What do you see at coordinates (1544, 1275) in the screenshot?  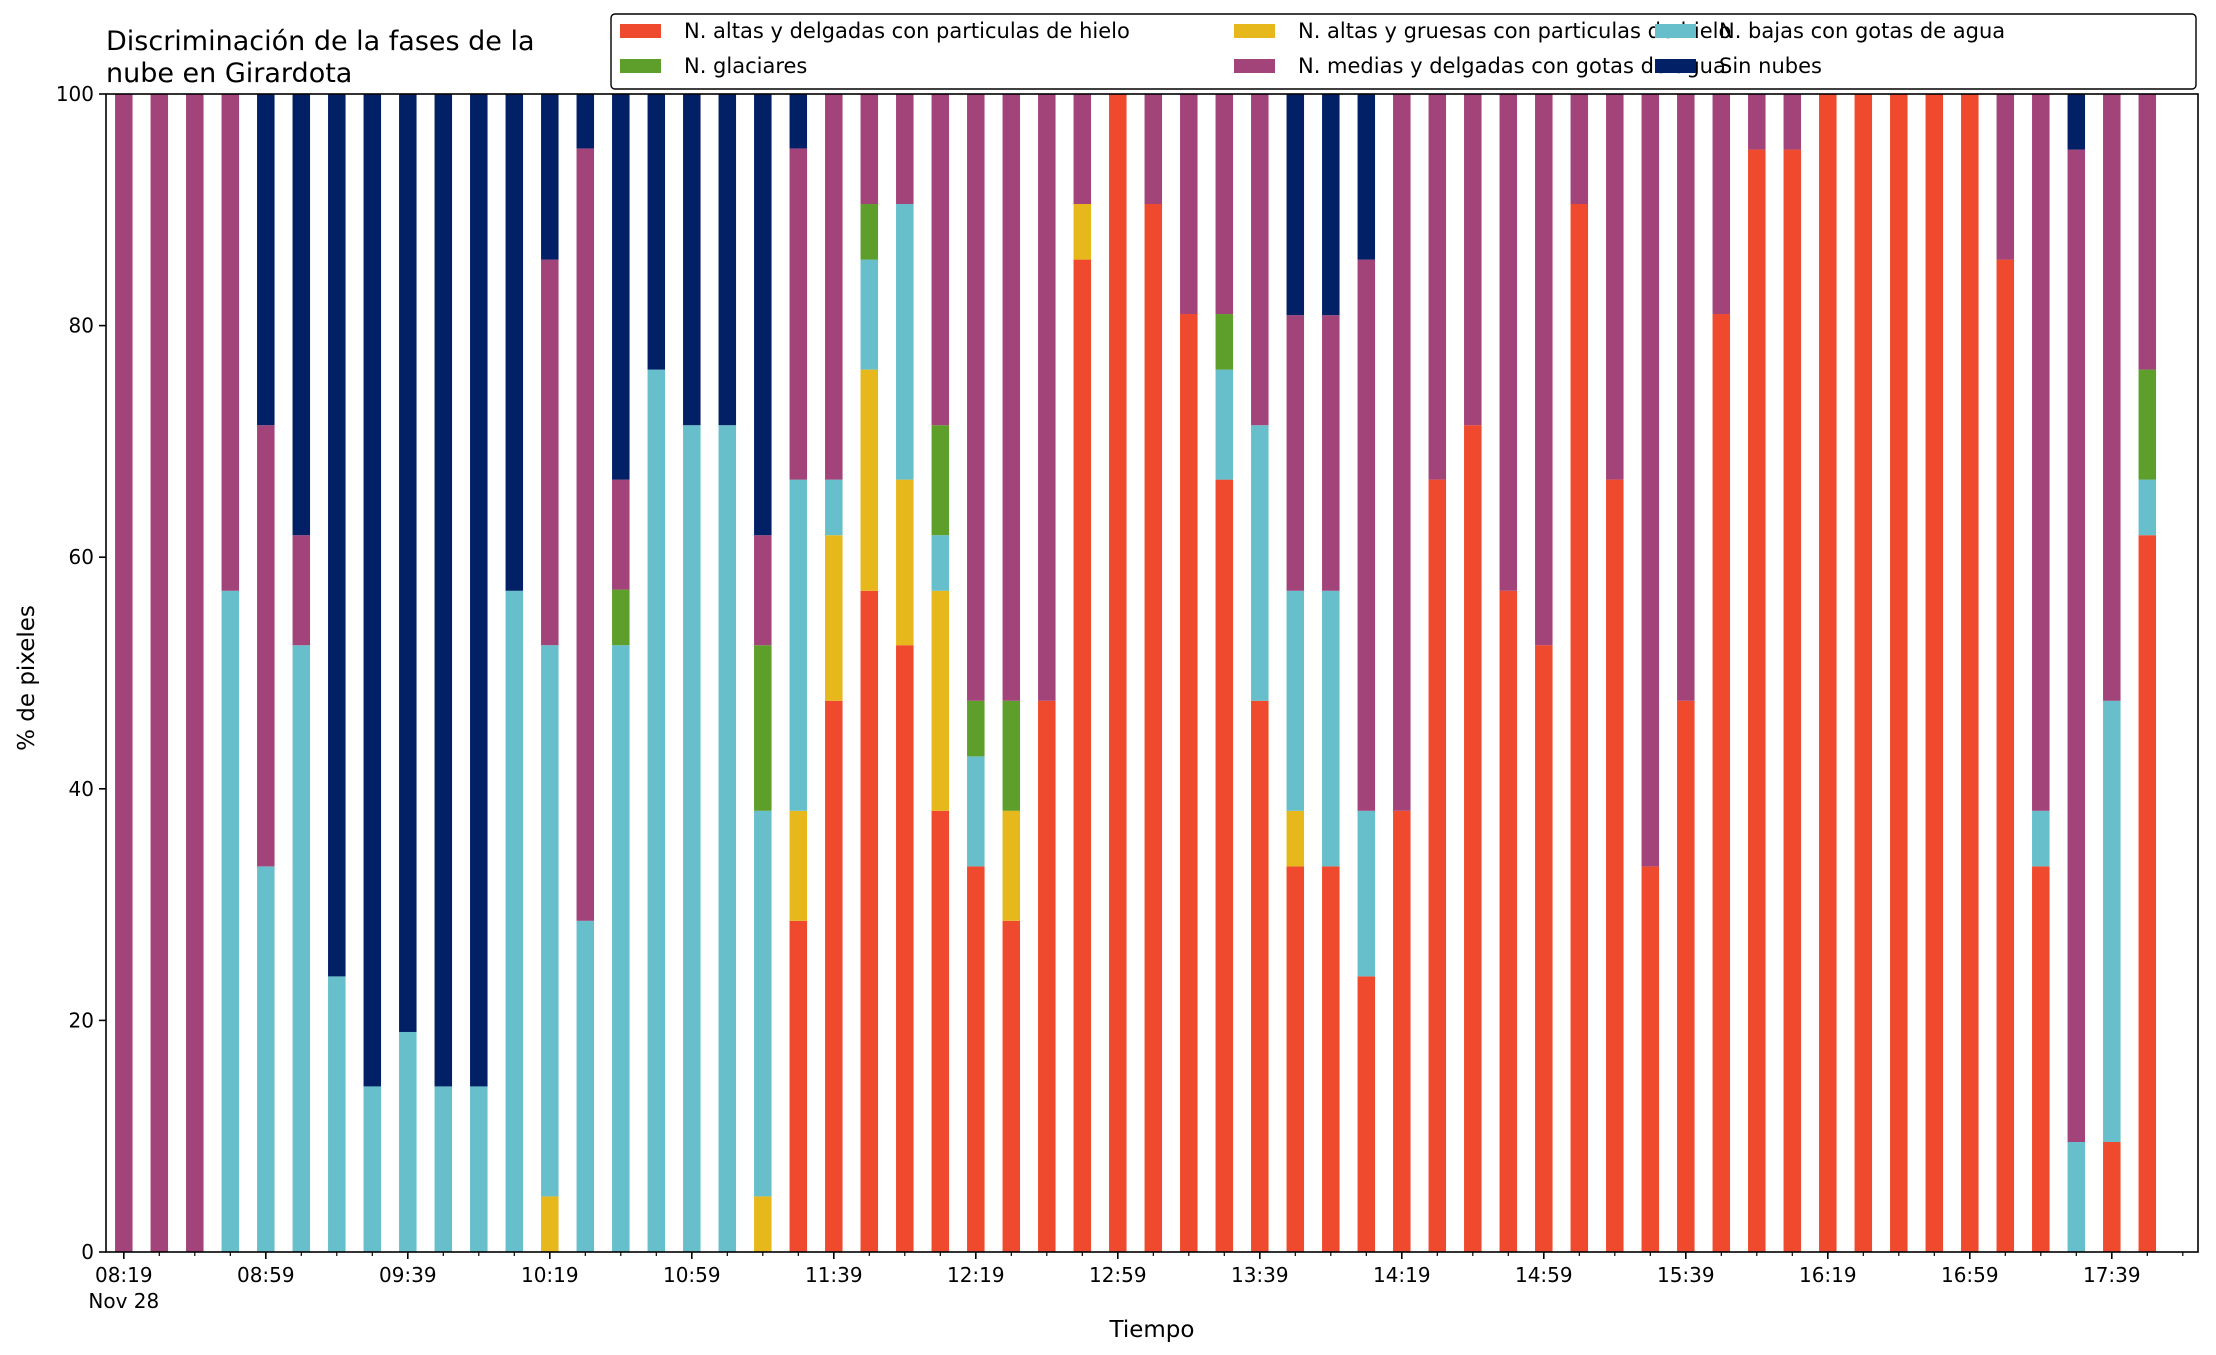 I see `x-tick-label: 14:59` at bounding box center [1544, 1275].